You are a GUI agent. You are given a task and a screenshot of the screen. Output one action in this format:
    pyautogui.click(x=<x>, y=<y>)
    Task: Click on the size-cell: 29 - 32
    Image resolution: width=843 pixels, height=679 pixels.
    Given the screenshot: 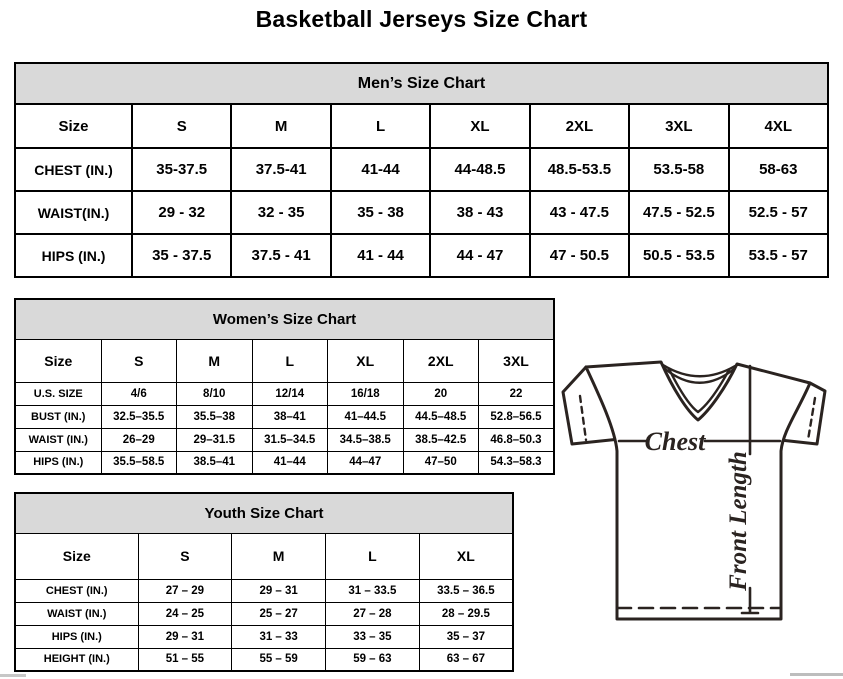 What is the action you would take?
    pyautogui.click(x=181, y=212)
    